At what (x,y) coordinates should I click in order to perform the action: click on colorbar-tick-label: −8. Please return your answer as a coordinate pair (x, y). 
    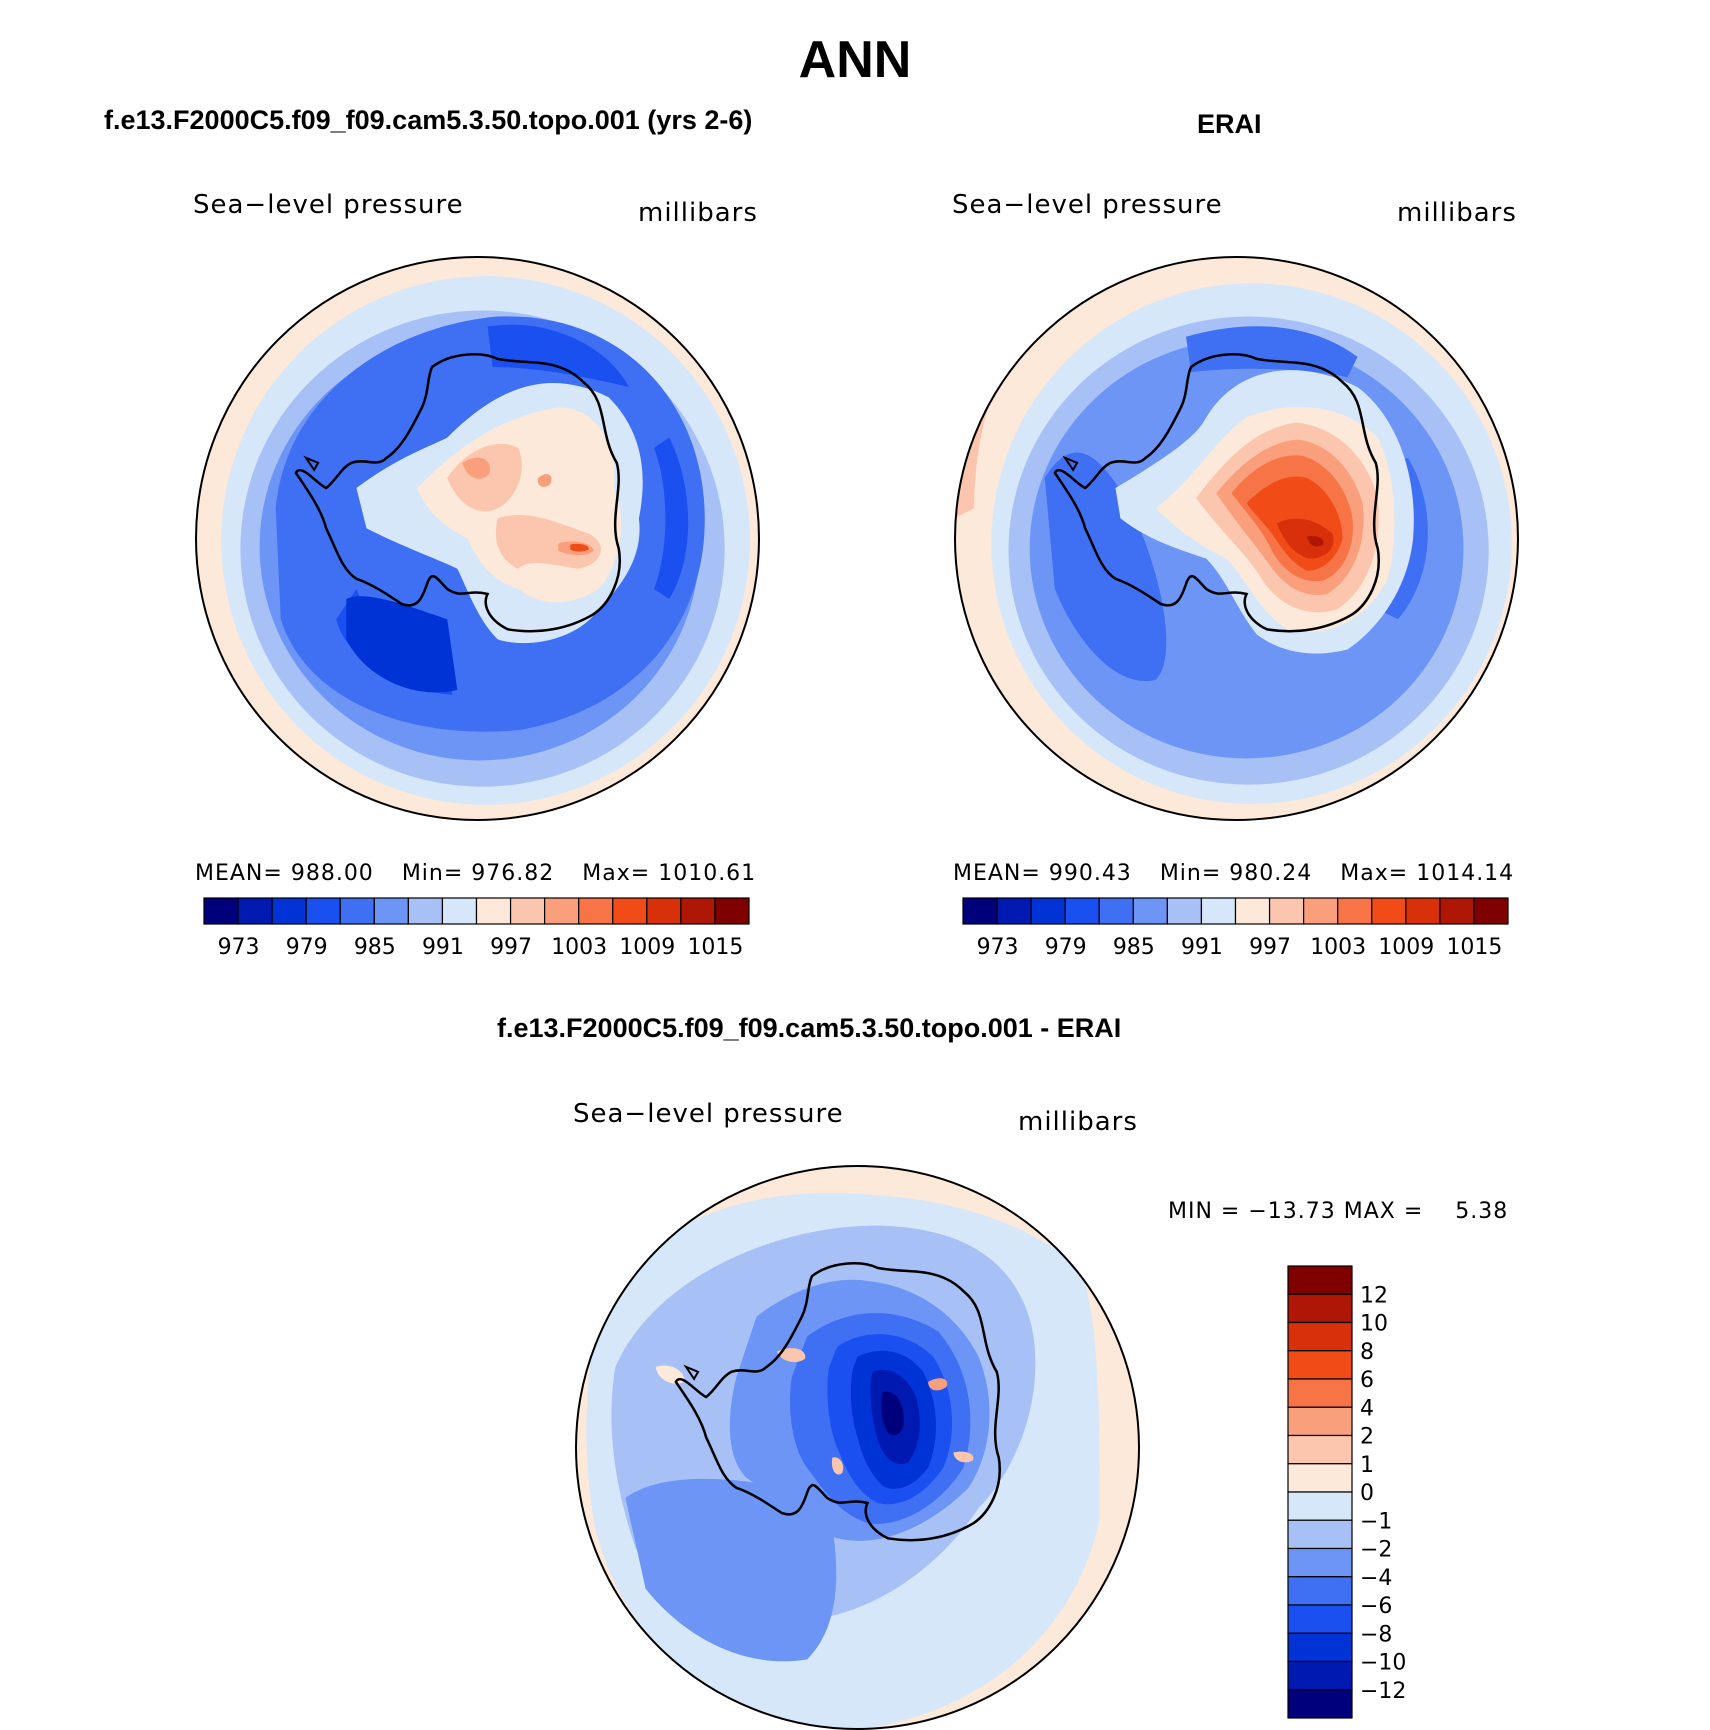
    Looking at the image, I should click on (1376, 1634).